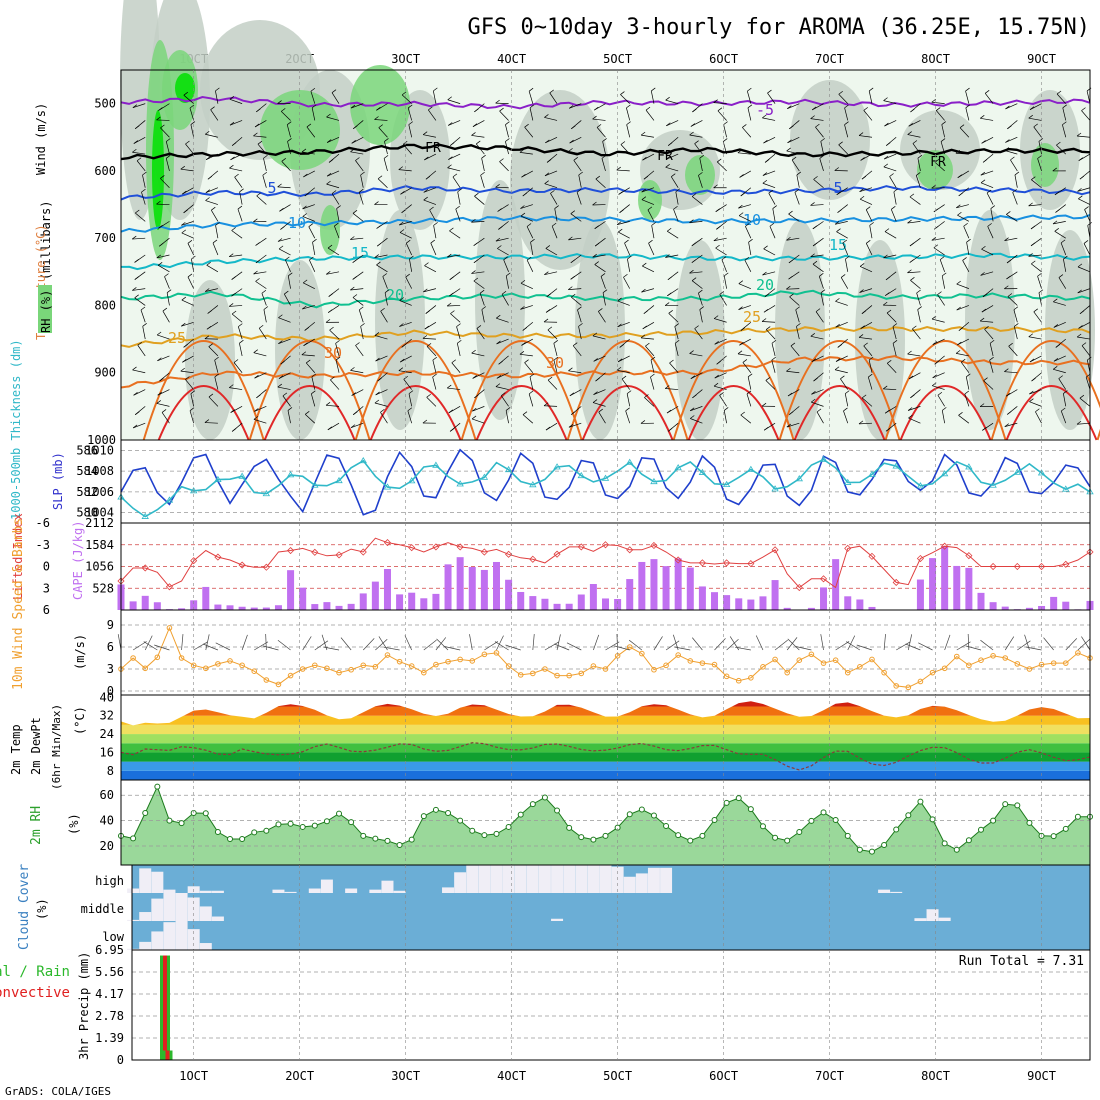 The image size is (1100, 1100). What do you see at coordinates (46, 588) in the screenshot?
I see `li-tick-label: 3` at bounding box center [46, 588].